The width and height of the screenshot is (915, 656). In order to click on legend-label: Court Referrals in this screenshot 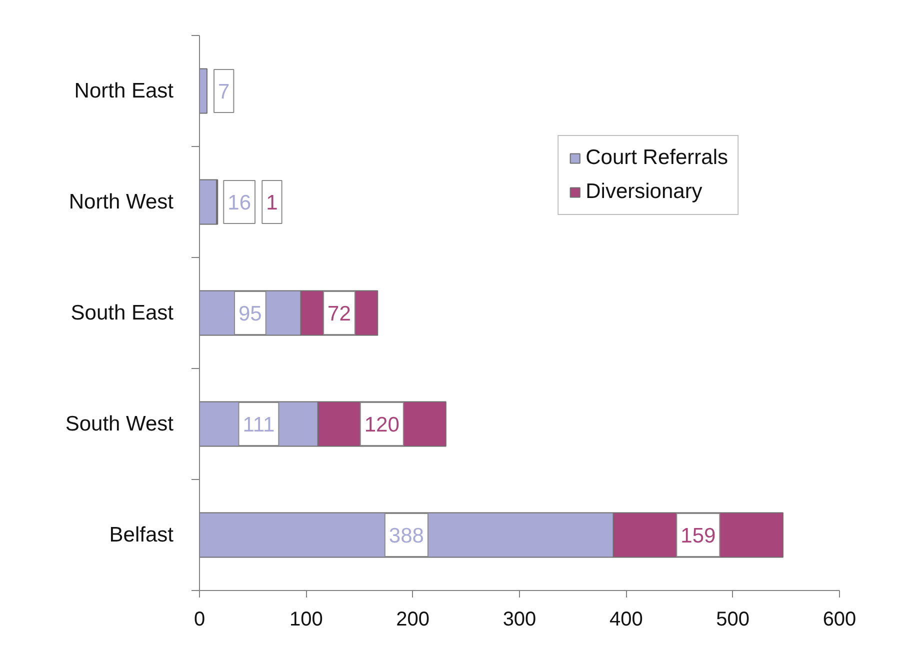, I will do `click(657, 158)`.